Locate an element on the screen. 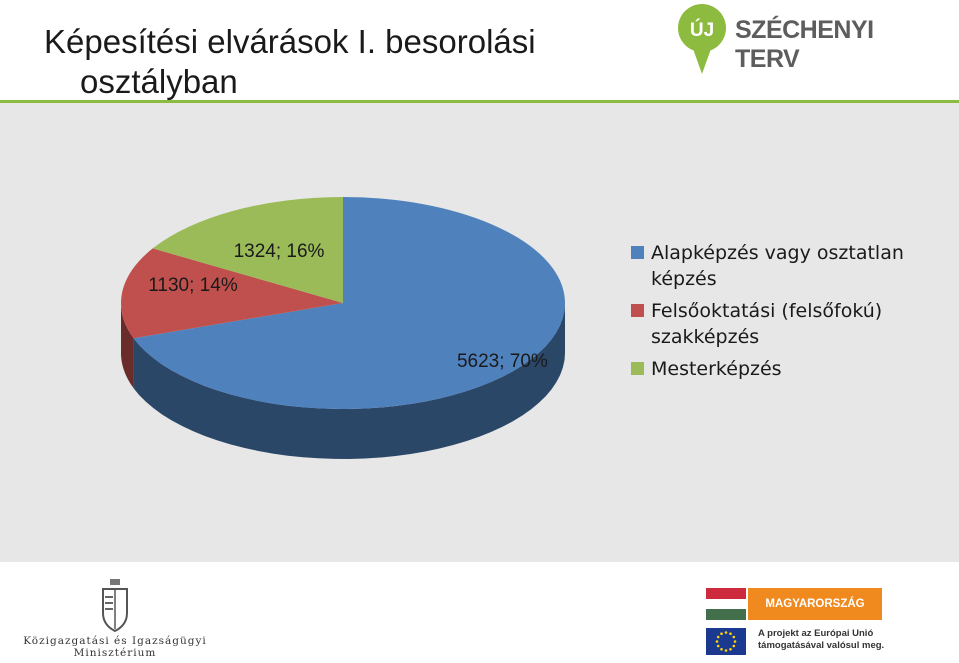  legend-item-3: Mesterképzés is located at coordinates (781, 369).